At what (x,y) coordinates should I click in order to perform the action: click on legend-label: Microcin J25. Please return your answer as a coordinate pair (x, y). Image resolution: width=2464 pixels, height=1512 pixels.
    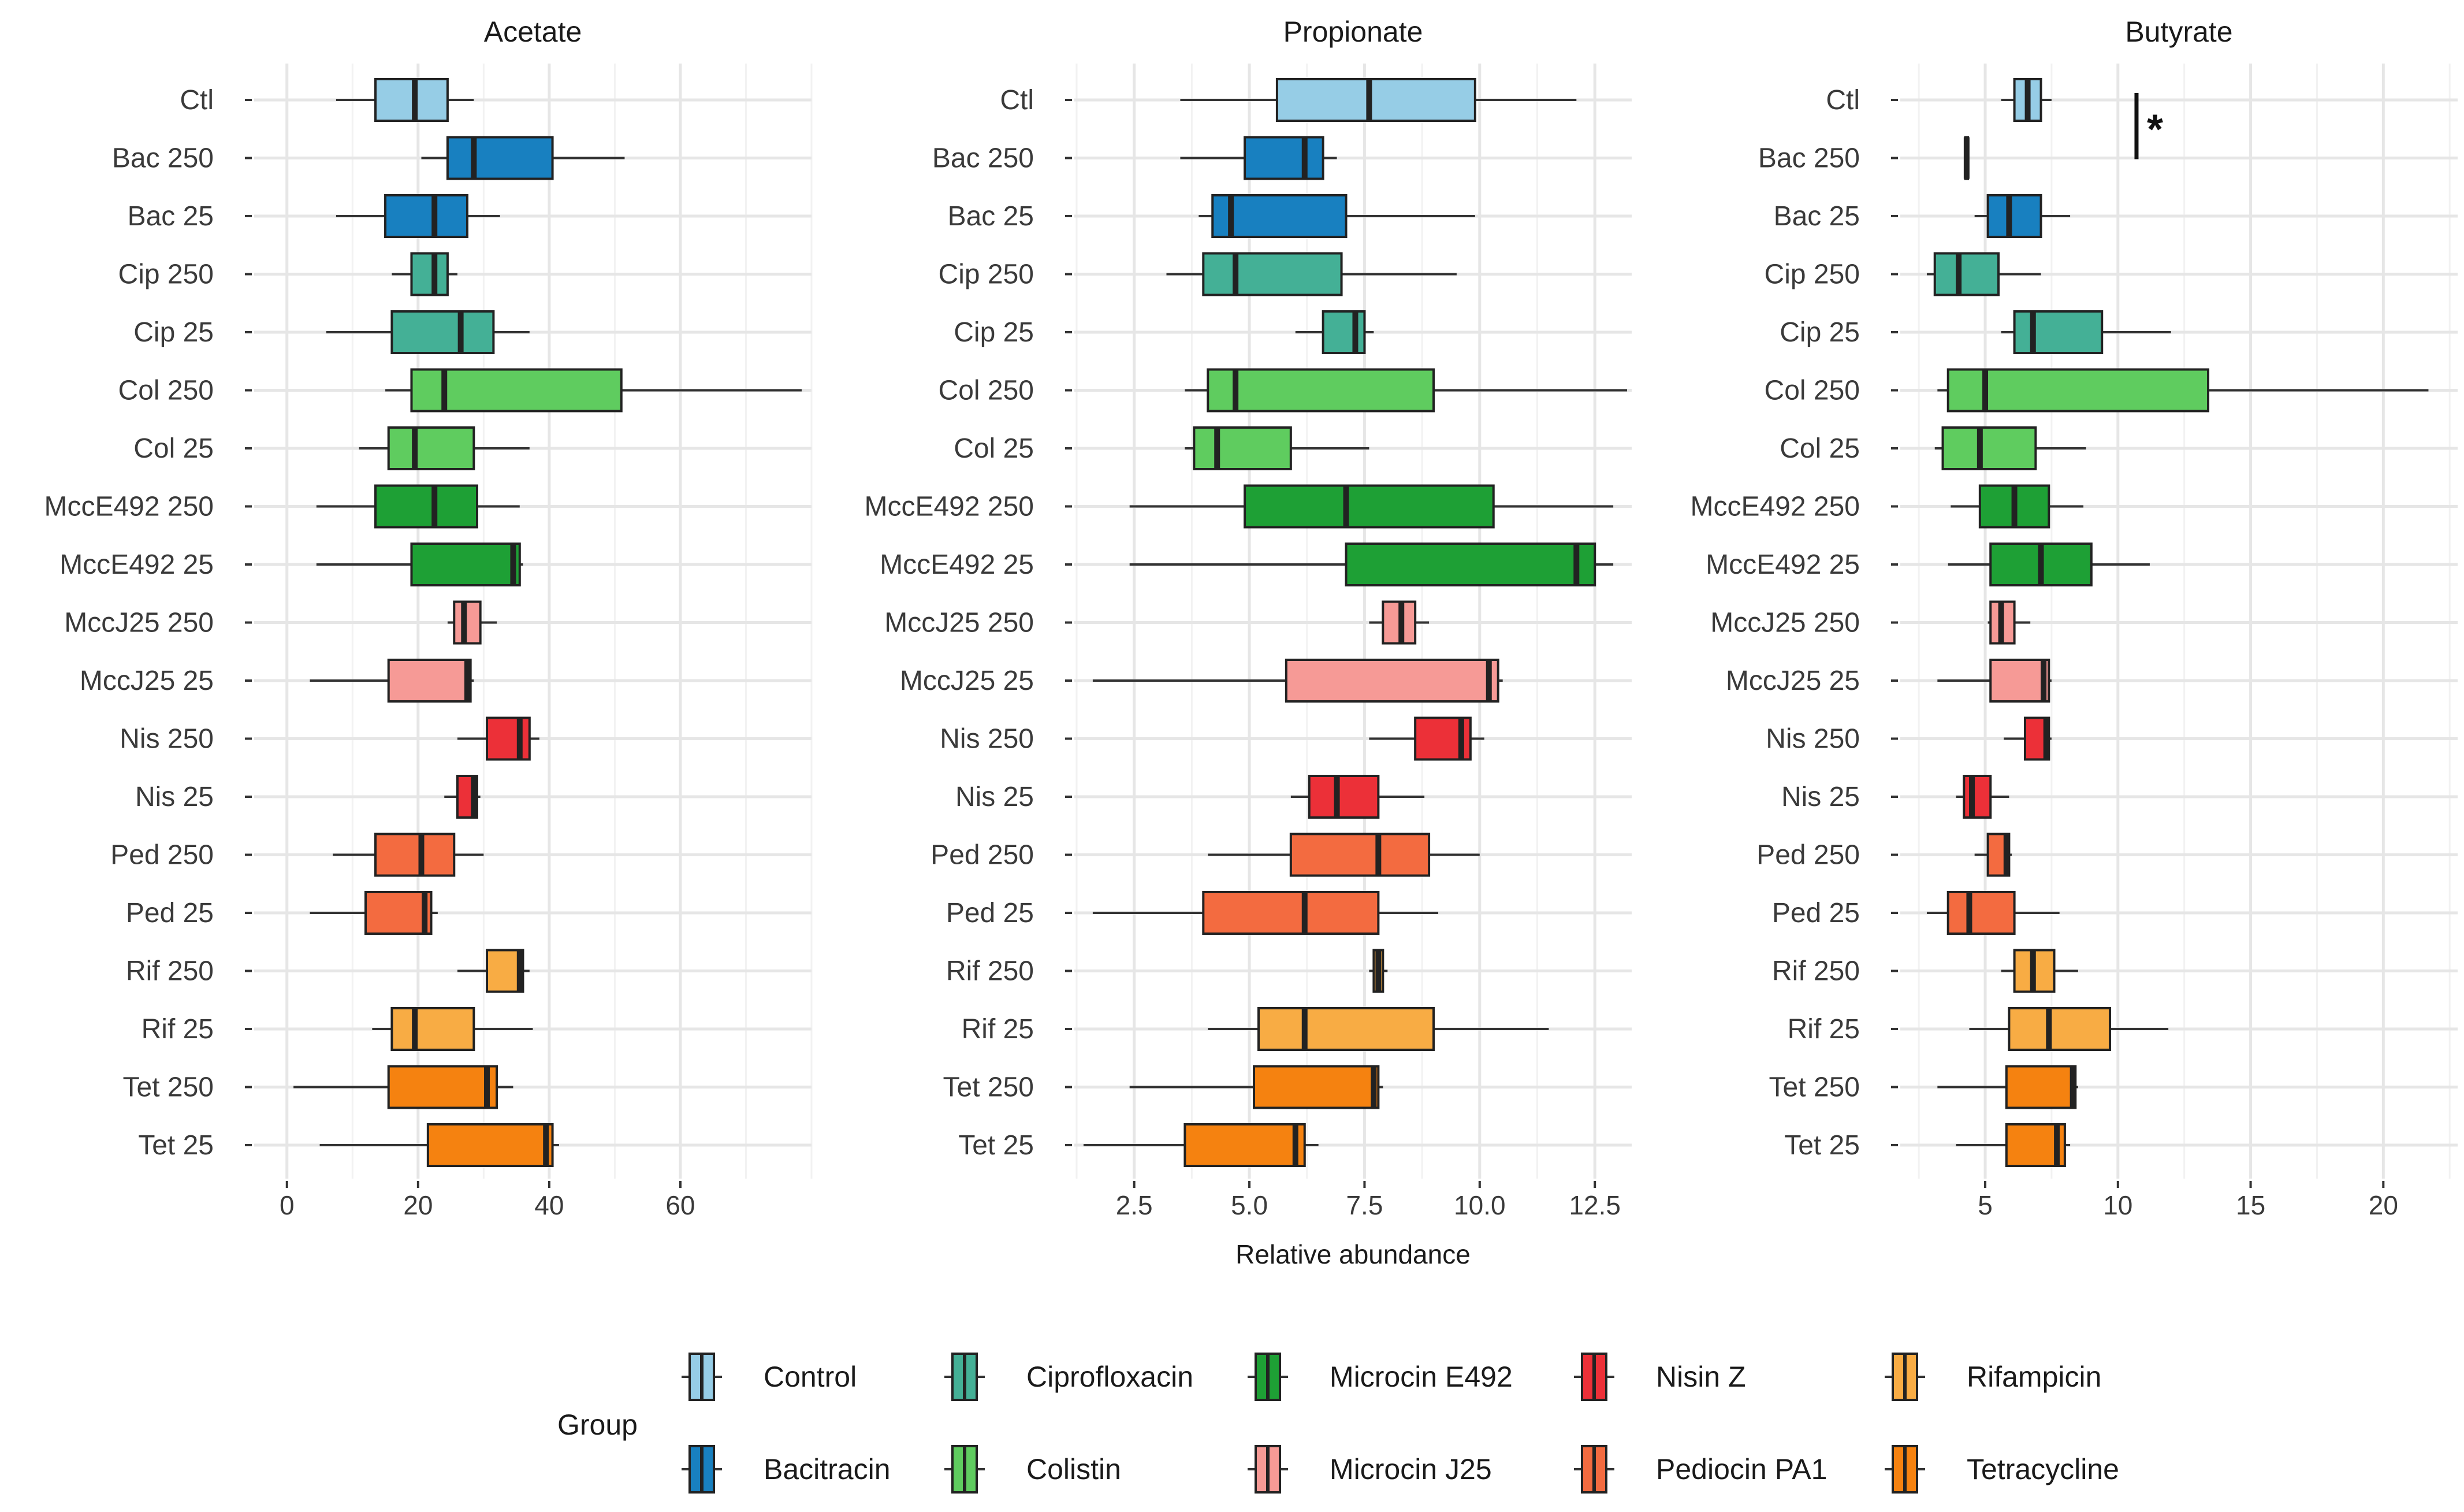
    Looking at the image, I should click on (1411, 1469).